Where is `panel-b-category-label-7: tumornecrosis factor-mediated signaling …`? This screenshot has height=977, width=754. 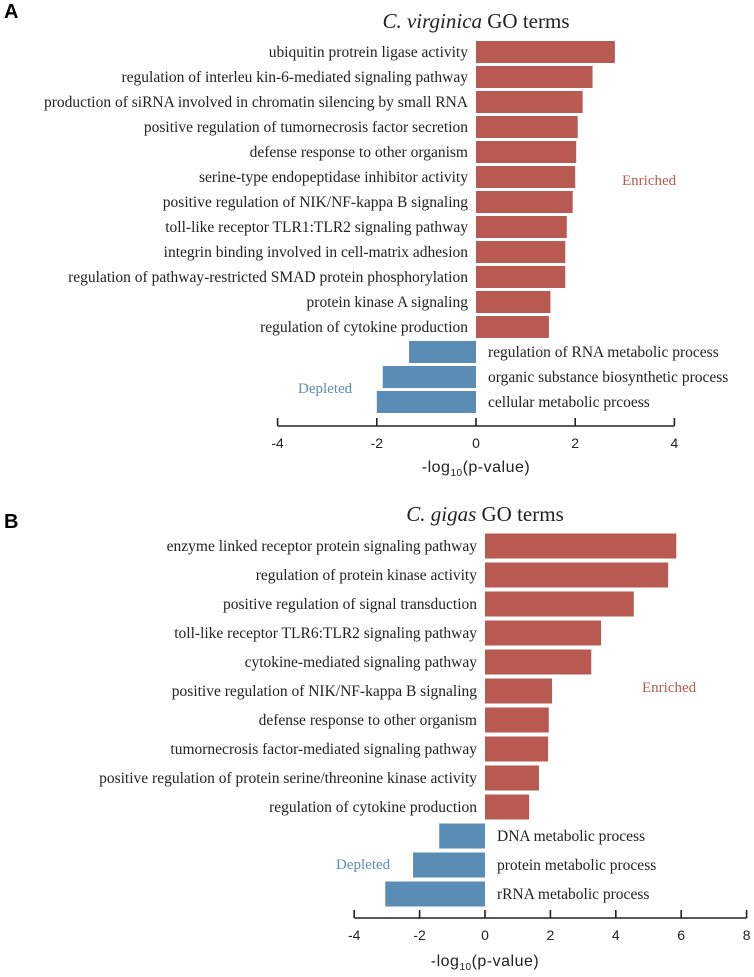
panel-b-category-label-7: tumornecrosis factor-mediated signaling … is located at coordinates (323, 749).